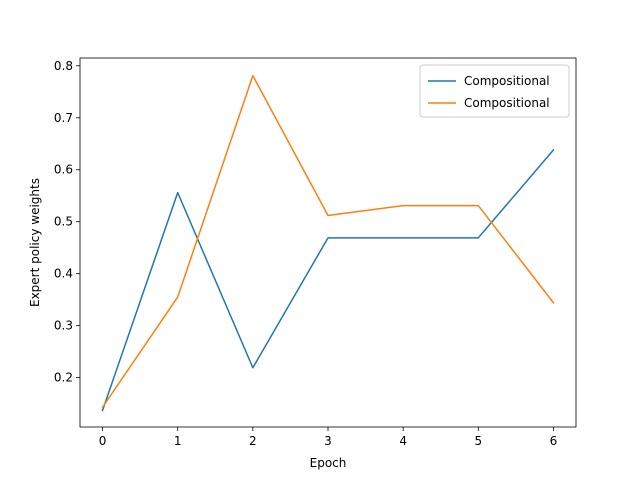  I want to click on x-tick-label: 2, so click(253, 441).